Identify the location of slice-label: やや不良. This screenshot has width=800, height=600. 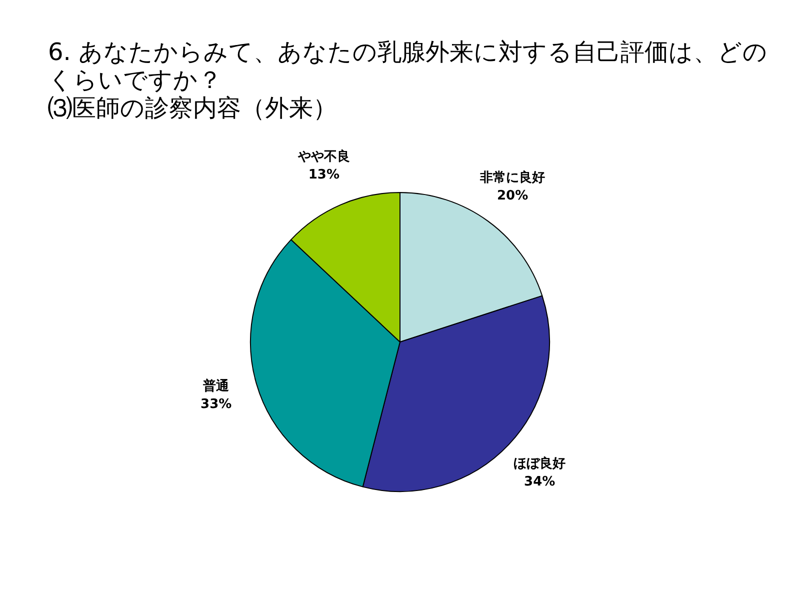
(323, 156).